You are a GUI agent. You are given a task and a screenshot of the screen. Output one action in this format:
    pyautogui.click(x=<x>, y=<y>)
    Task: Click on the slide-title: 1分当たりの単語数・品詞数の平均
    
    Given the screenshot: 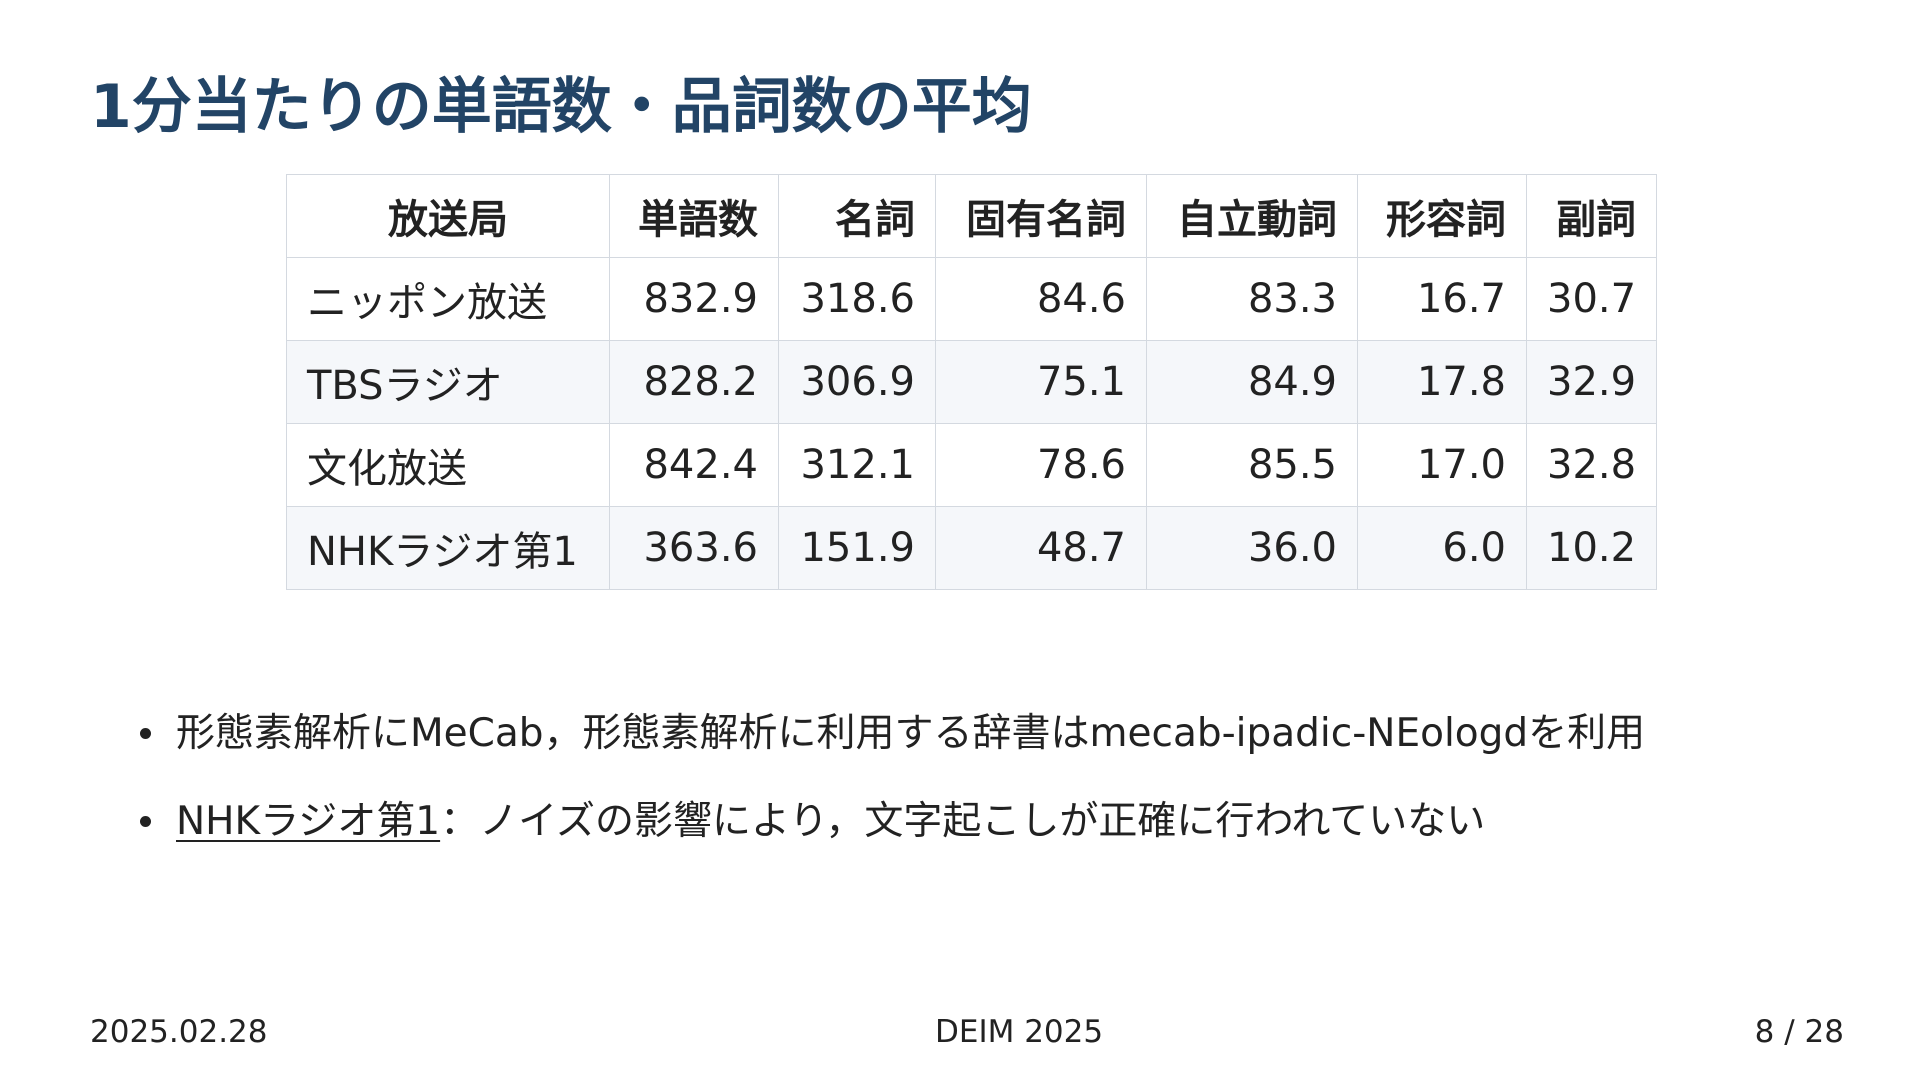 What is the action you would take?
    pyautogui.click(x=561, y=107)
    